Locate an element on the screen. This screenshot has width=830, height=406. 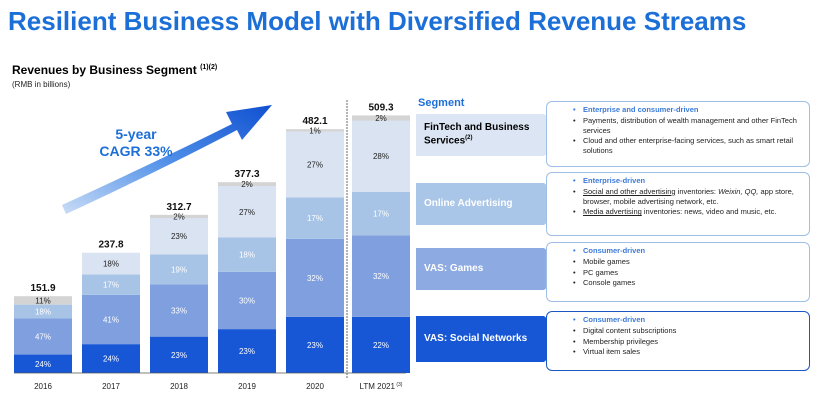
x-tick-label: 2019 is located at coordinates (247, 386).